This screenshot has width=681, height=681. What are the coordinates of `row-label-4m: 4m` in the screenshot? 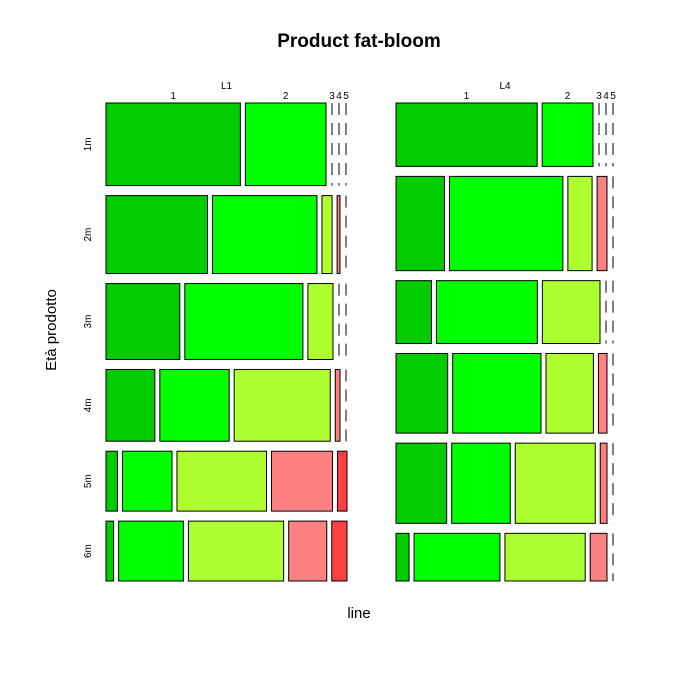 It's located at (88, 405).